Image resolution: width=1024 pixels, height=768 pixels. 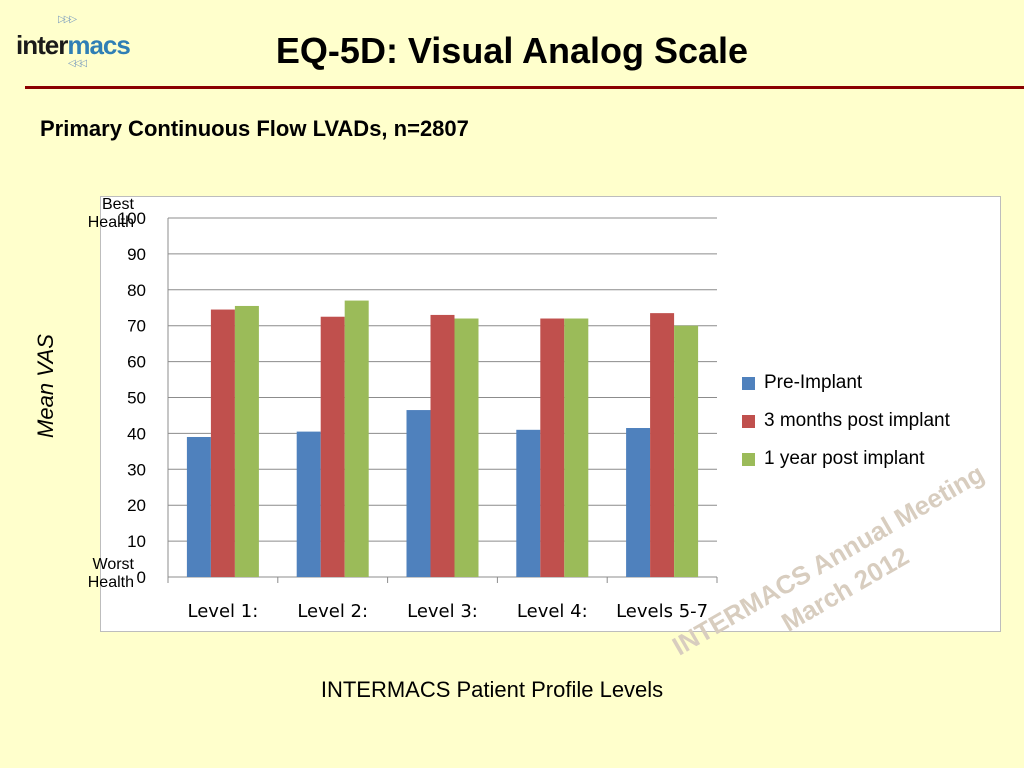 I want to click on legend-item: 1 year post implant, so click(x=846, y=459).